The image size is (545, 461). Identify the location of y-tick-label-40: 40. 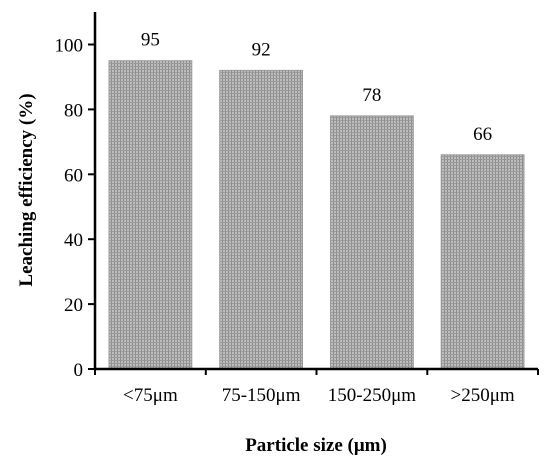
(73, 240).